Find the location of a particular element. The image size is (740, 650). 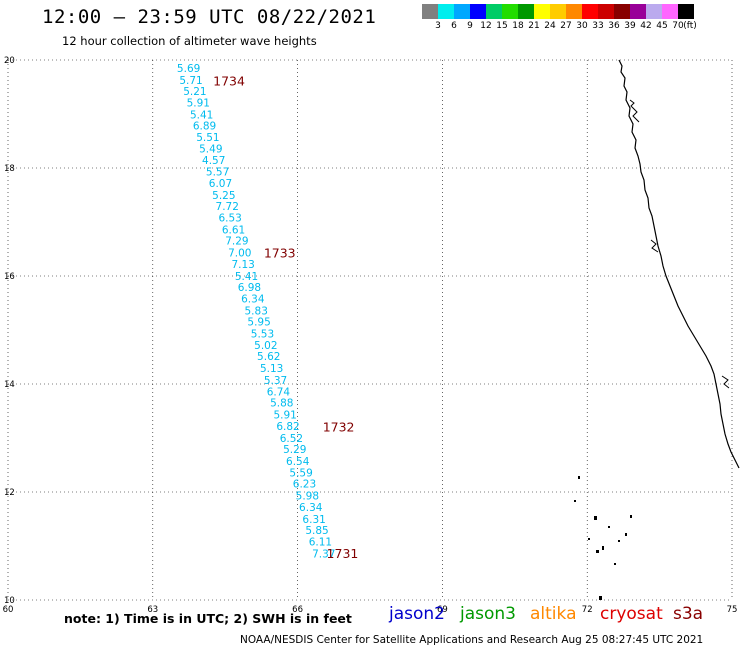

swh-value: 5.02 is located at coordinates (265, 346).